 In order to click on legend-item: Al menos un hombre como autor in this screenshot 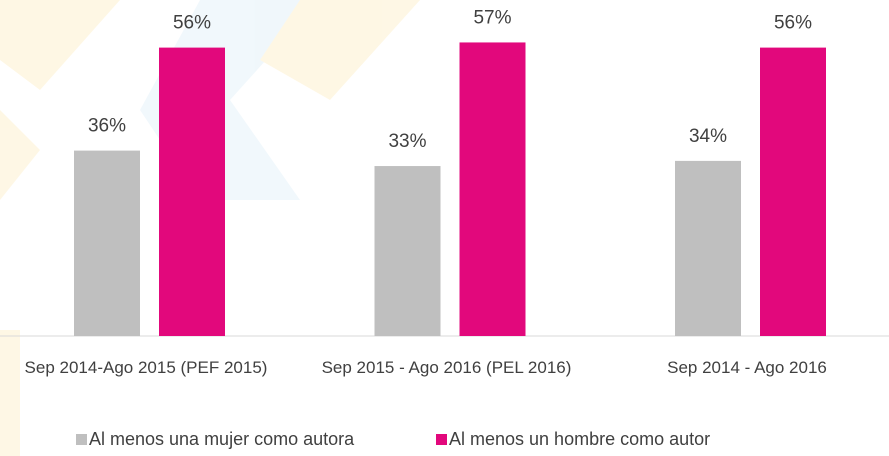, I will do `click(573, 439)`.